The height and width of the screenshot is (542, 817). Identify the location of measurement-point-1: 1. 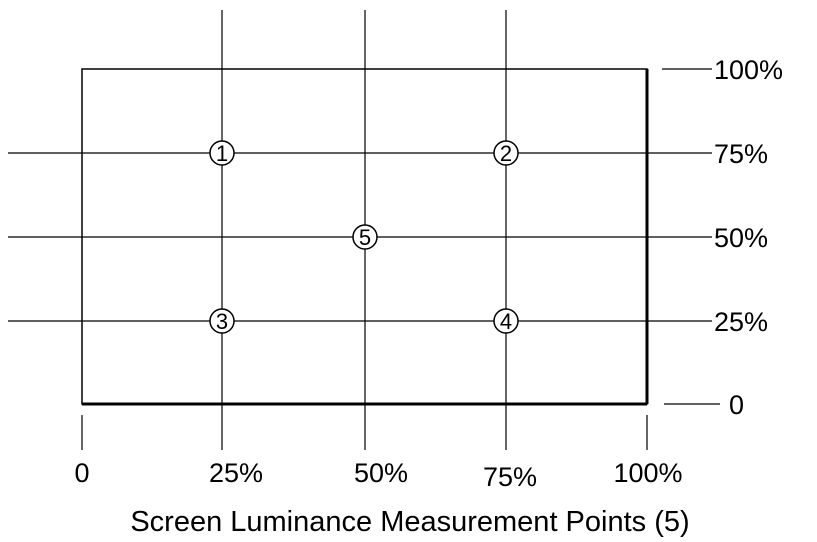
(222, 153).